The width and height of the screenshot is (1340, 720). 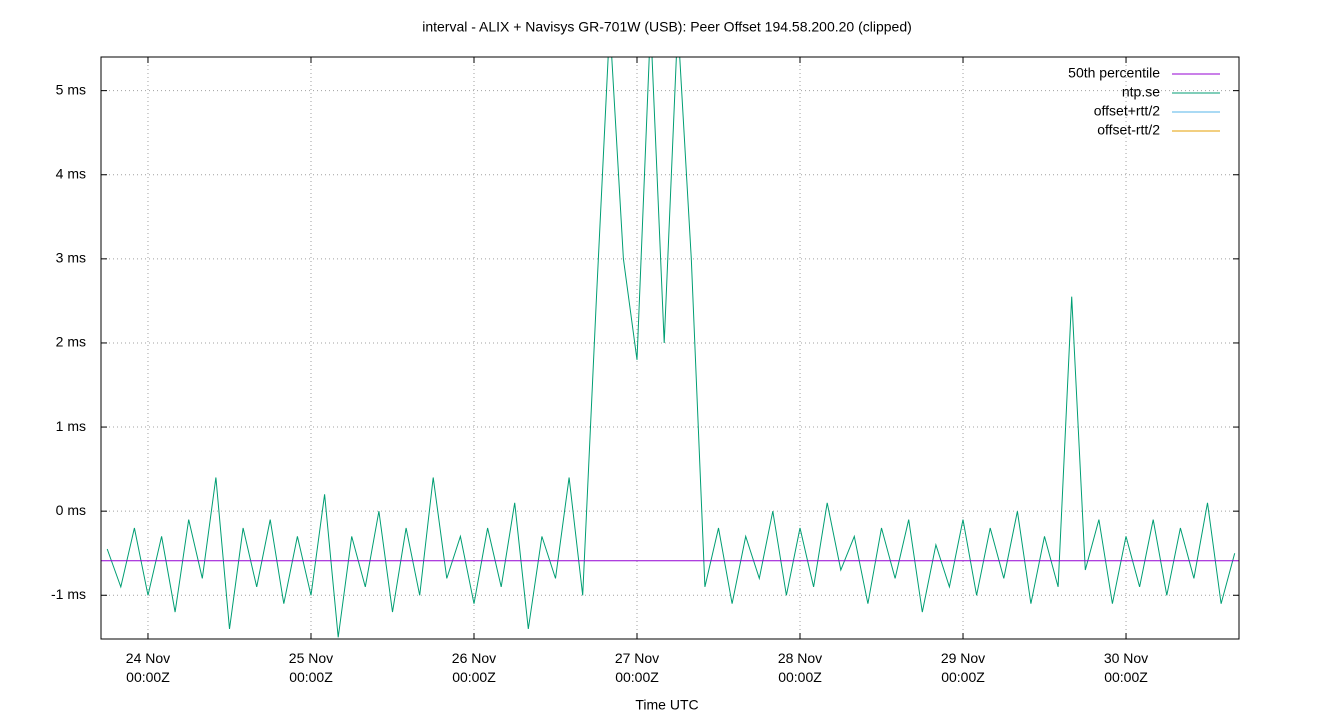 I want to click on x-tick-label: 30 Nov 00:00Z, so click(x=1126, y=667).